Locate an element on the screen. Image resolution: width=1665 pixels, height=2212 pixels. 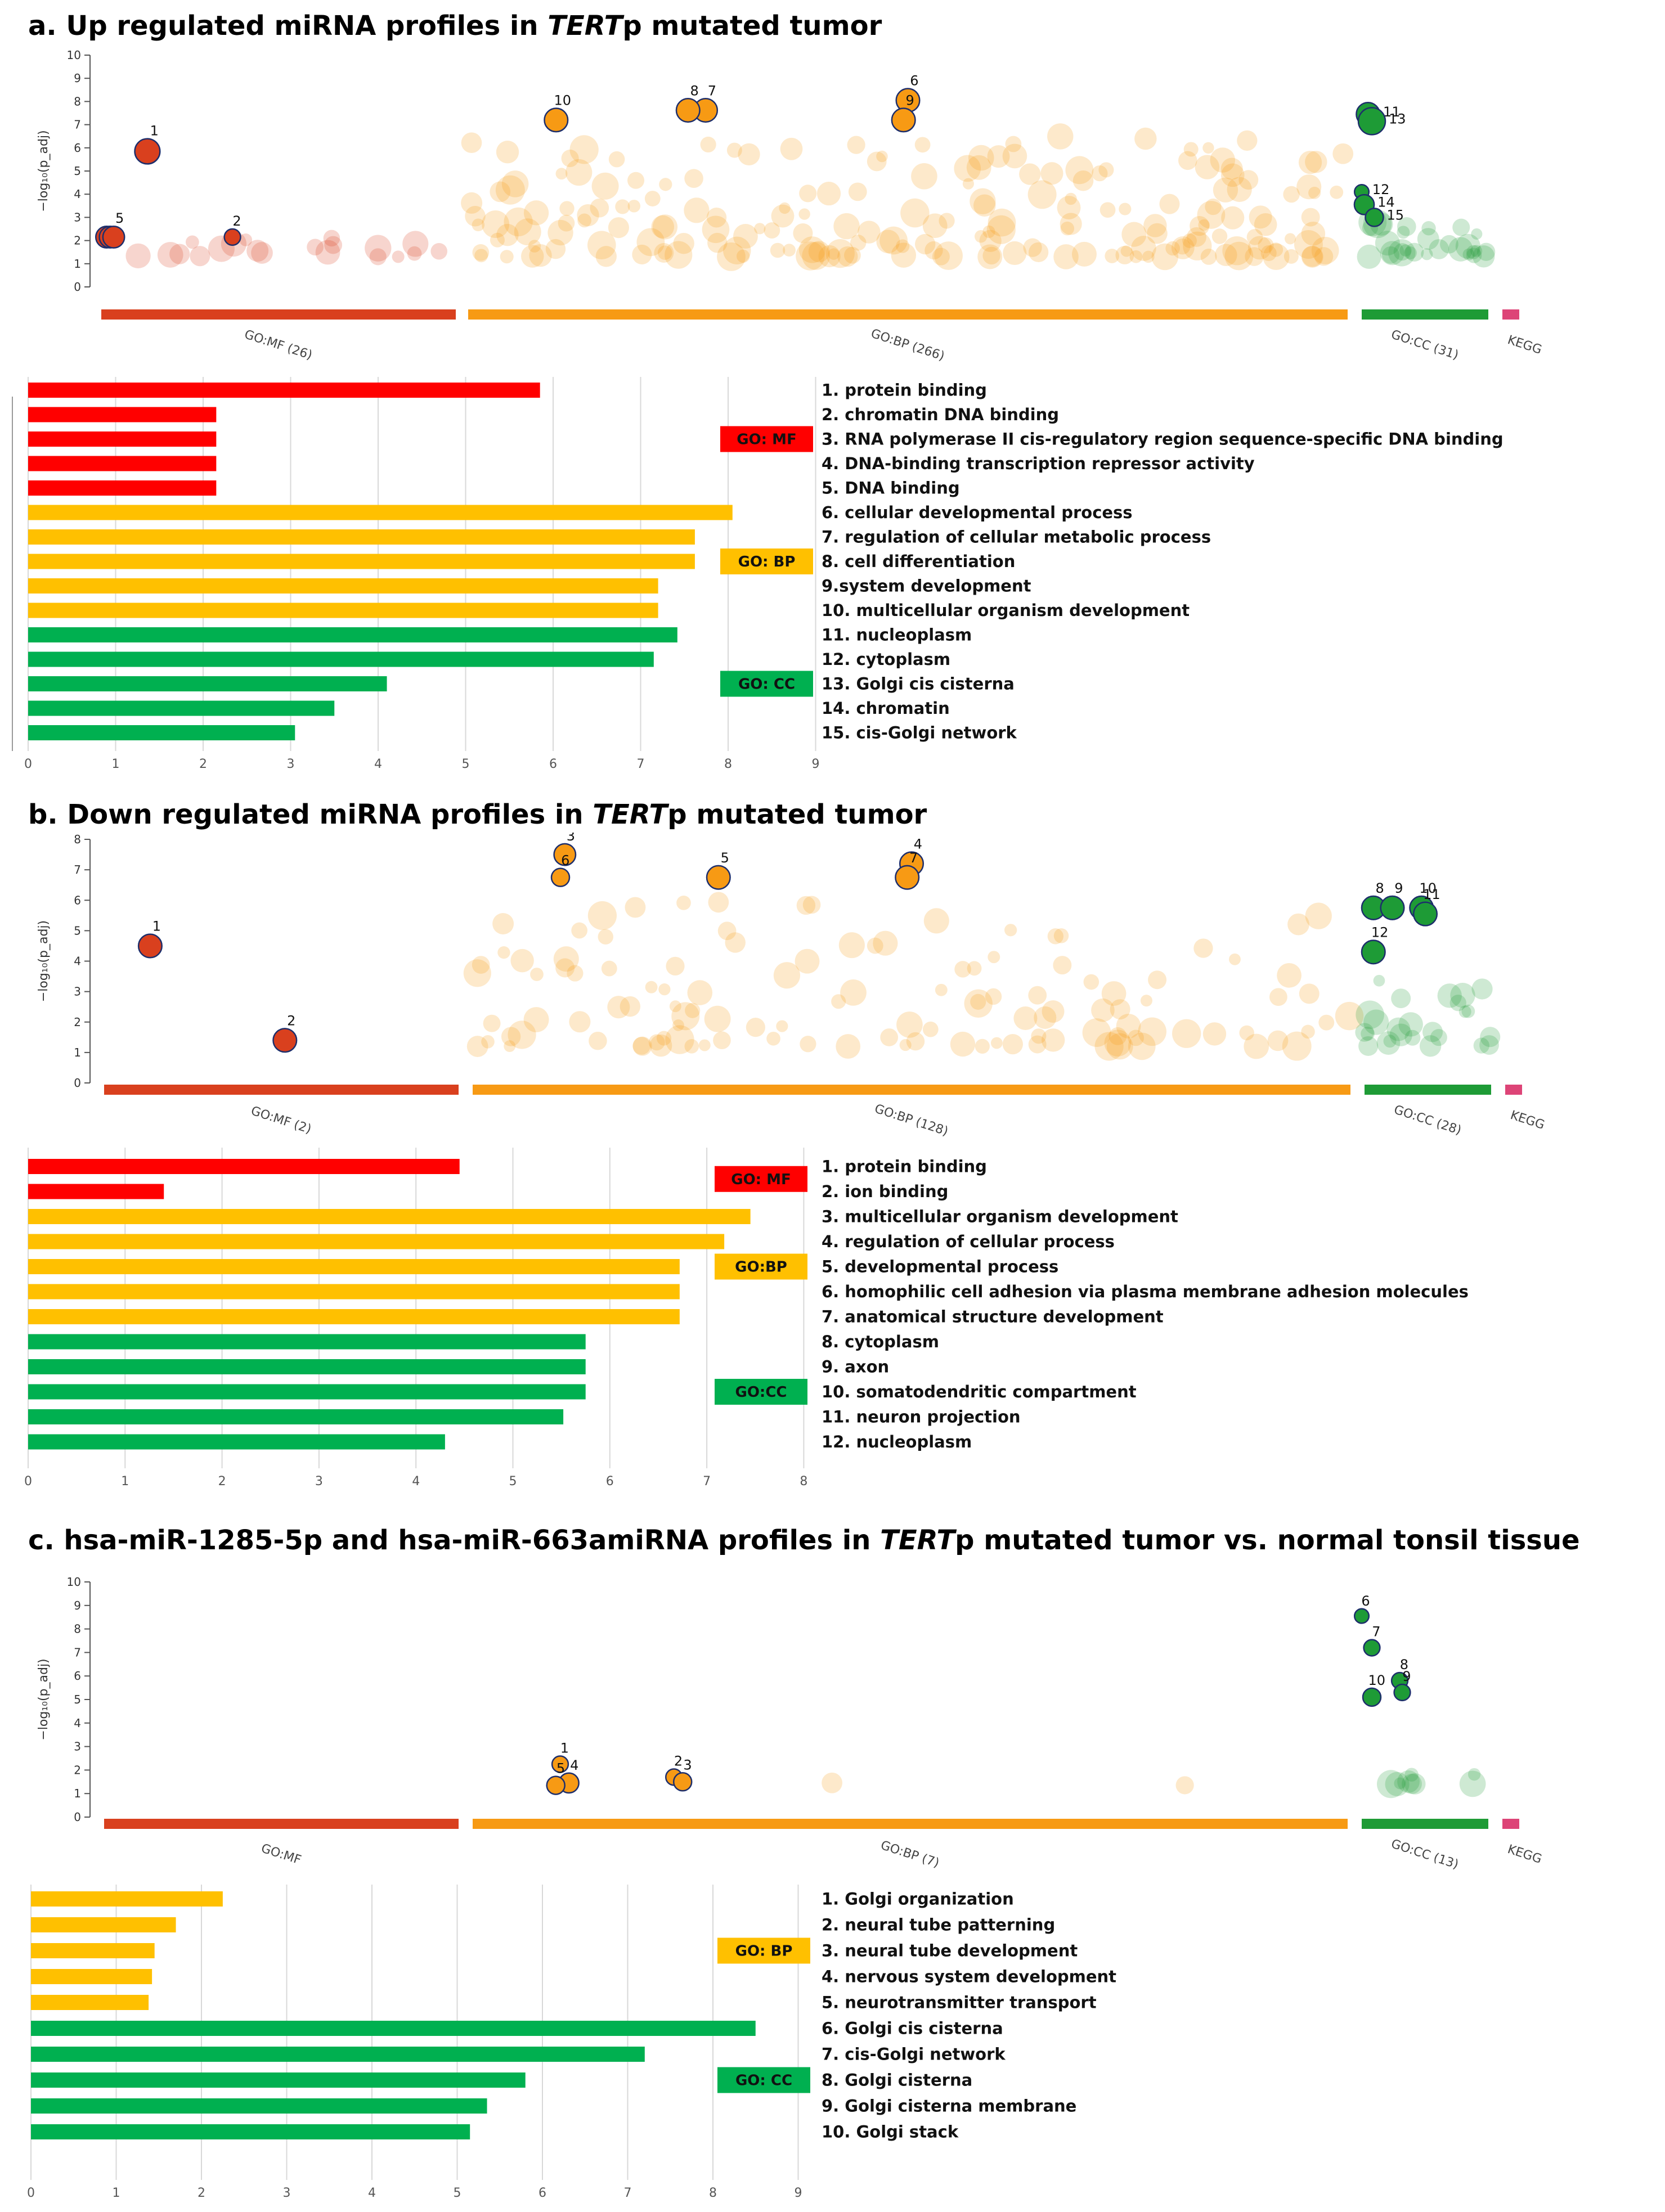
y-tick-label: 3 is located at coordinates (77, 1747).